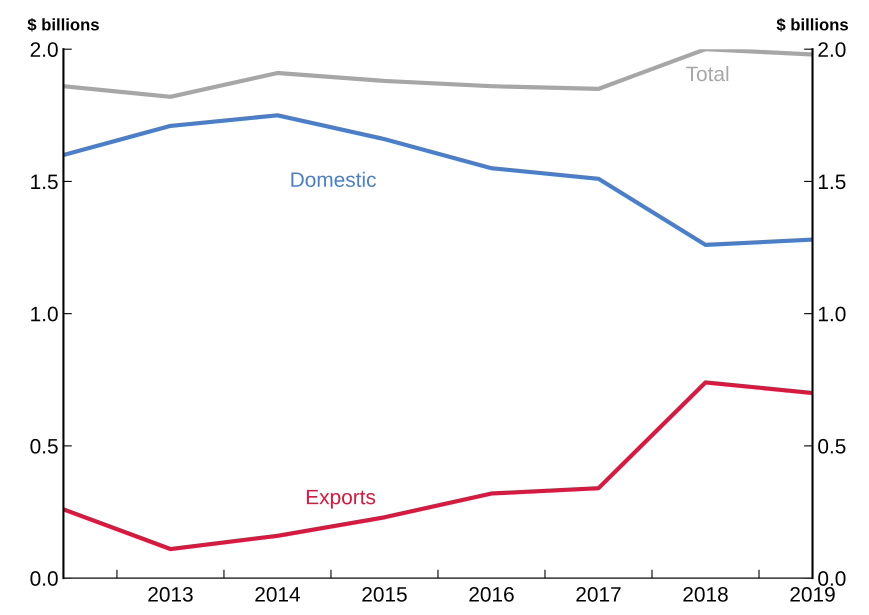 The image size is (869, 615). I want to click on y-tick-label: 1.5, so click(44, 182).